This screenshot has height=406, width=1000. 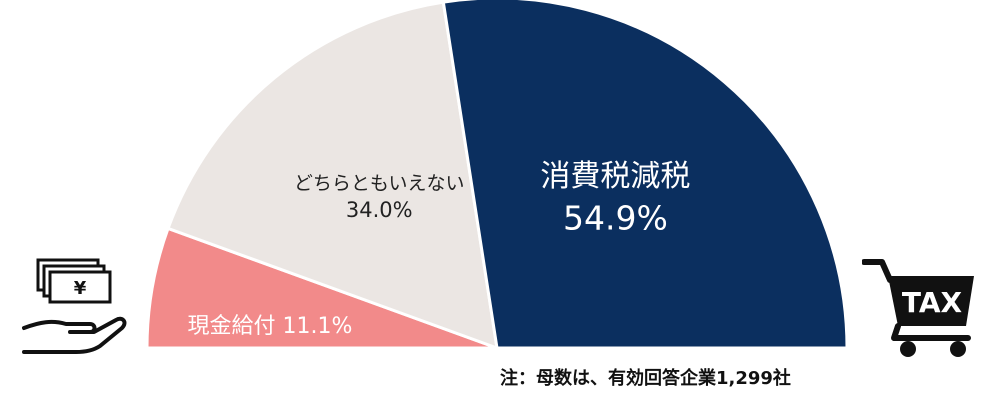 What do you see at coordinates (75, 310) in the screenshot?
I see `cash-in-hand-icon: ¥` at bounding box center [75, 310].